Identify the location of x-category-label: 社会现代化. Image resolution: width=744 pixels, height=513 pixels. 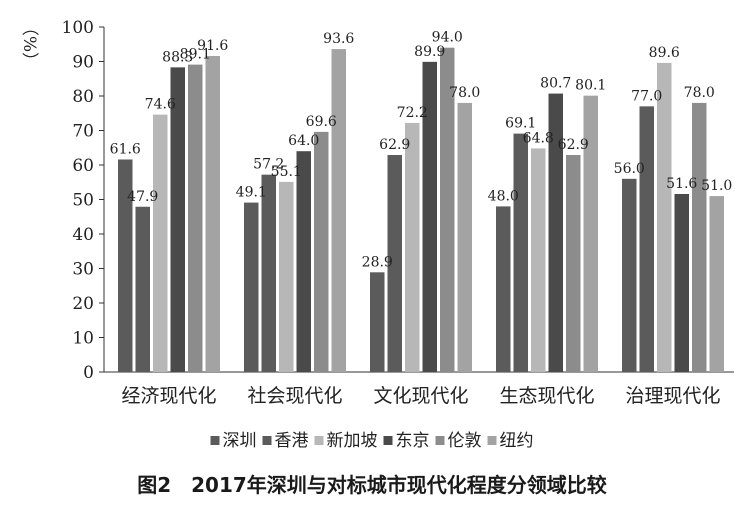
(294, 396).